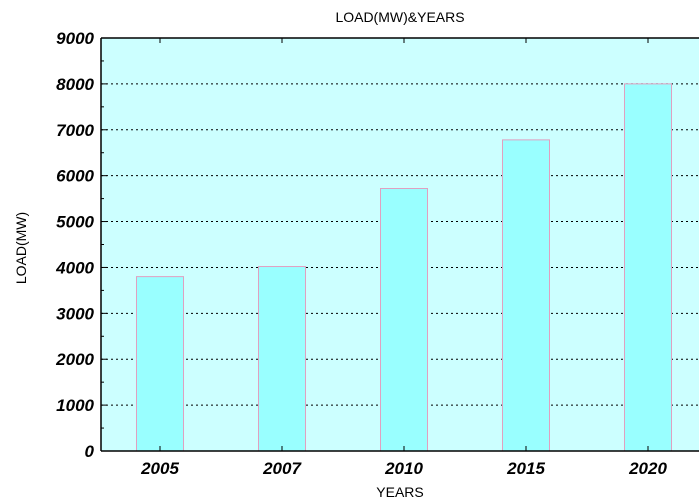 This screenshot has height=502, width=699. I want to click on y-tick-label: 3000, so click(75, 313).